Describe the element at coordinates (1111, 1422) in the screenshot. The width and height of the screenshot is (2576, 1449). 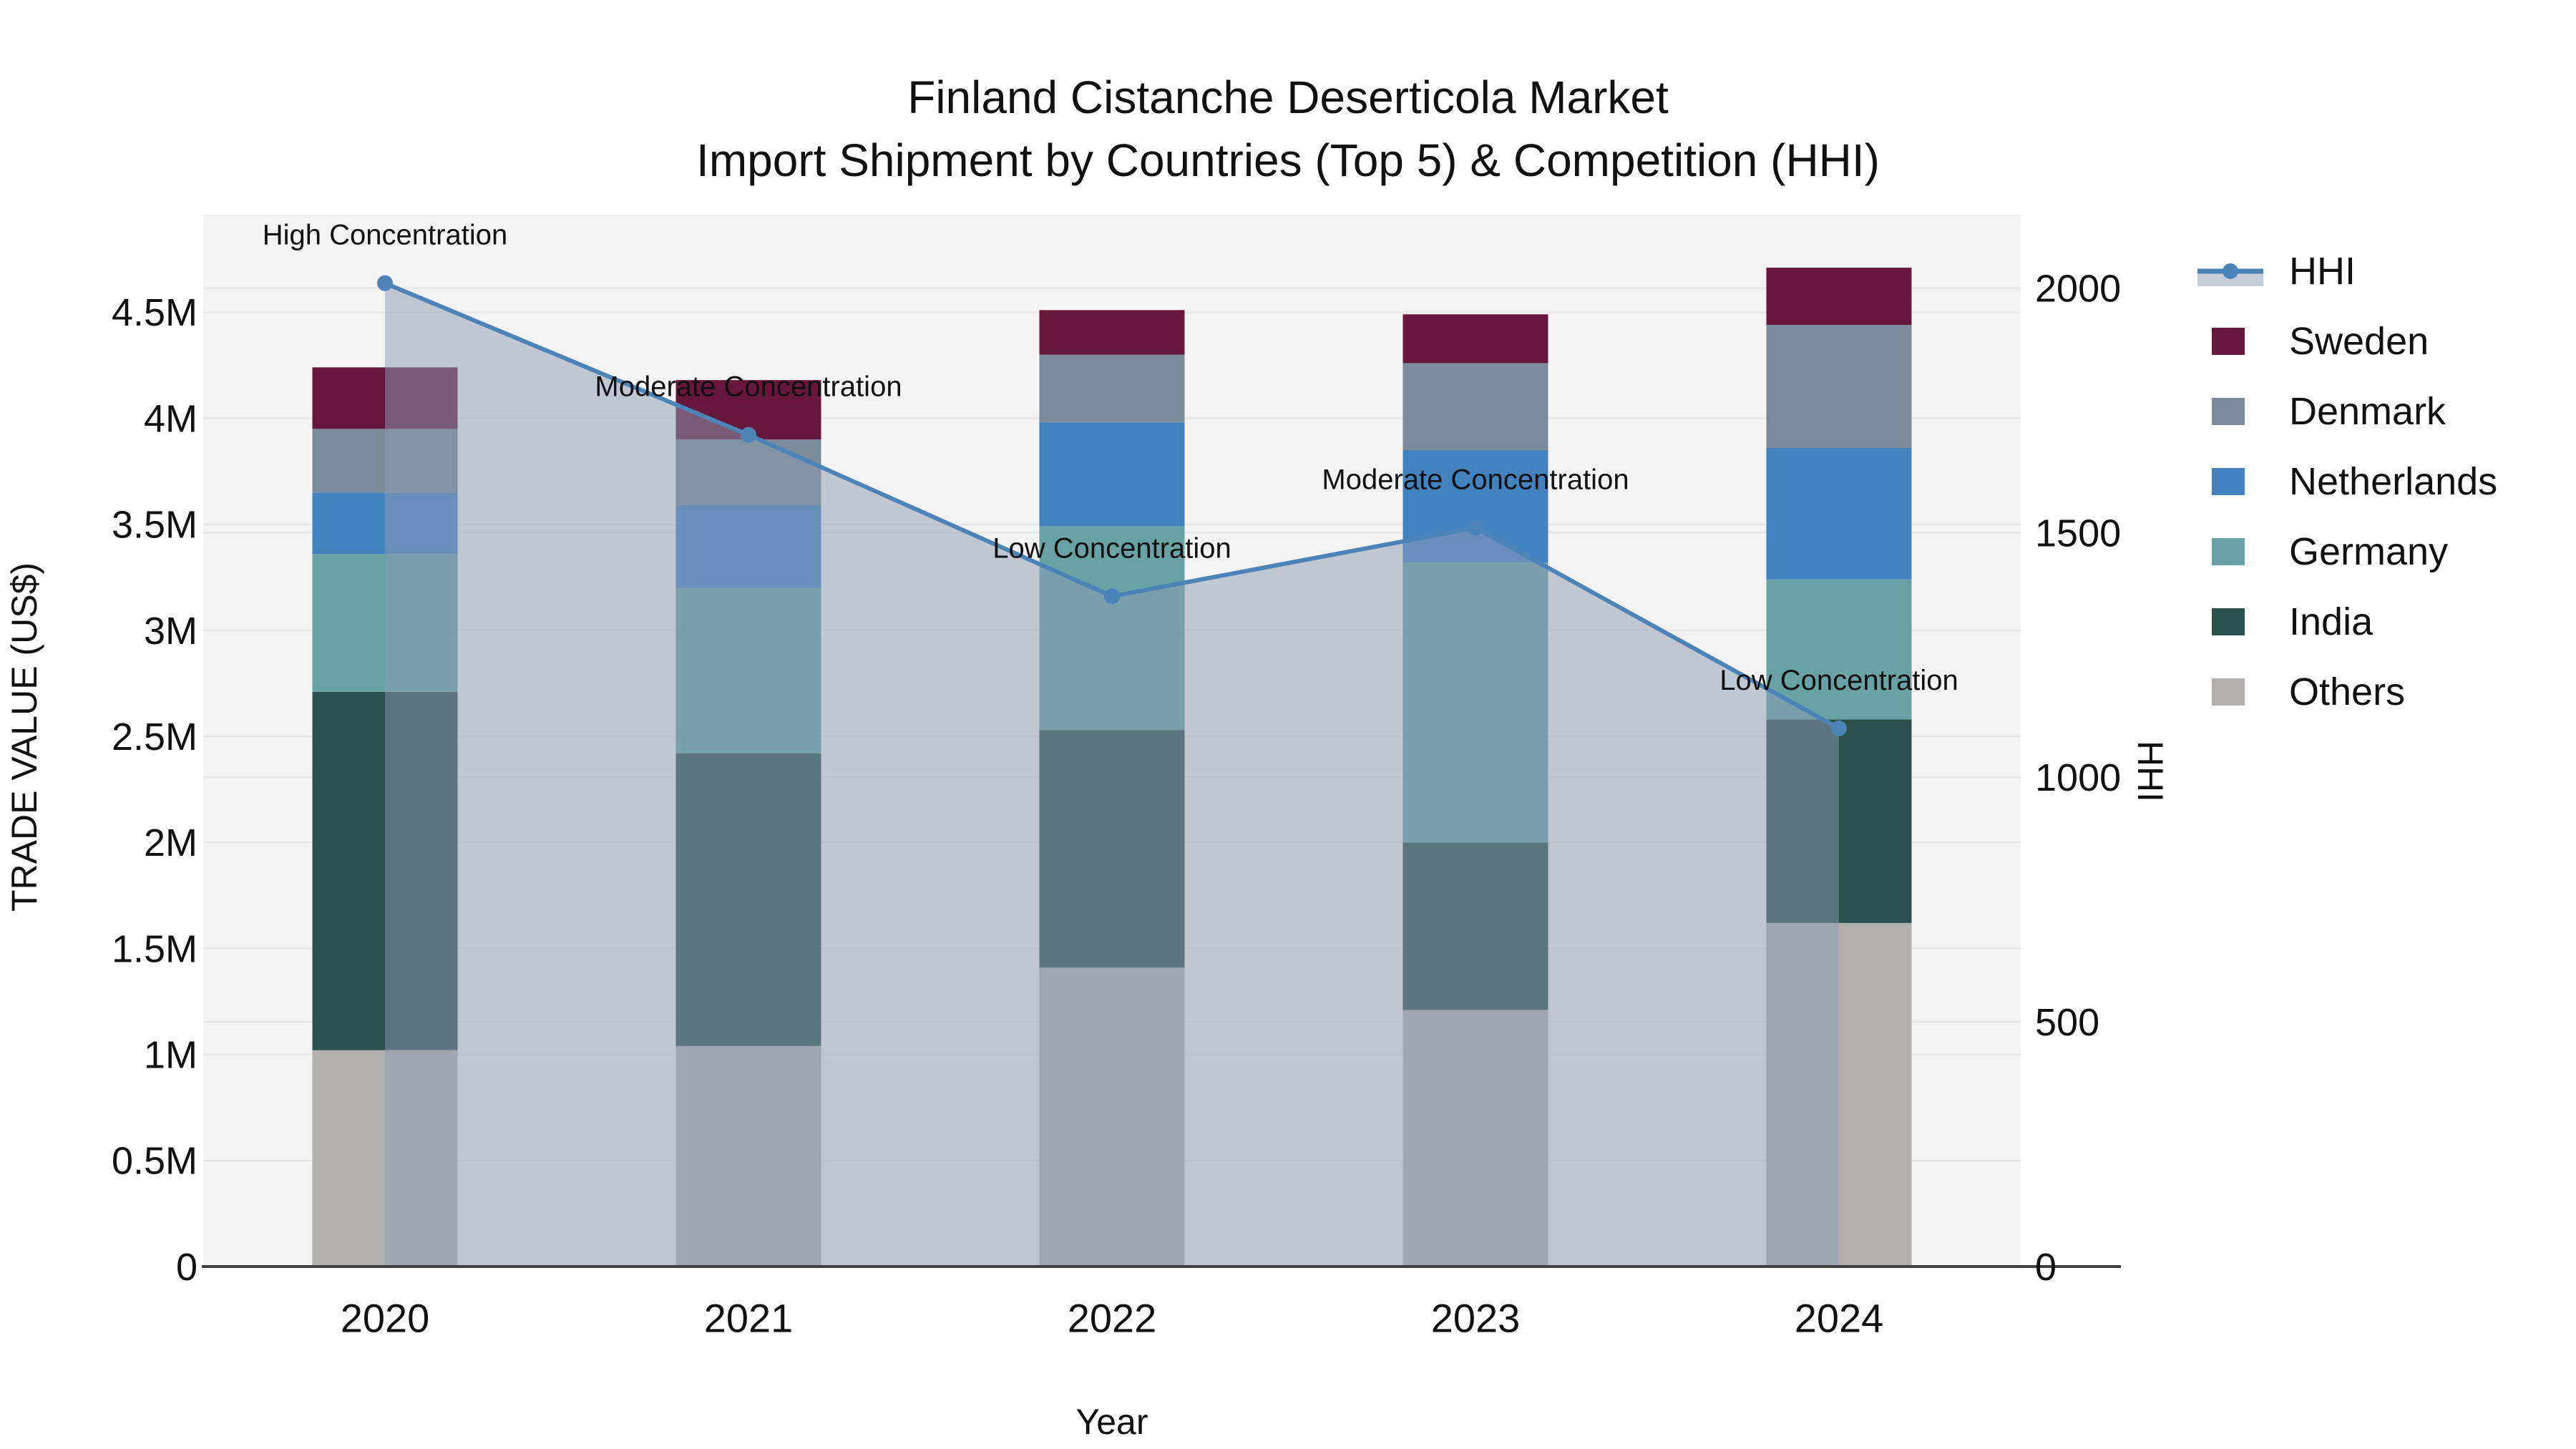
I see `x-axis-title: Year` at that location.